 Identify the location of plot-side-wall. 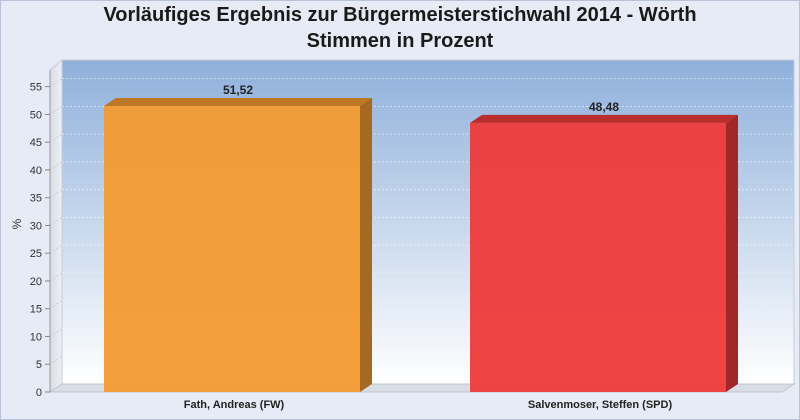
(56, 225).